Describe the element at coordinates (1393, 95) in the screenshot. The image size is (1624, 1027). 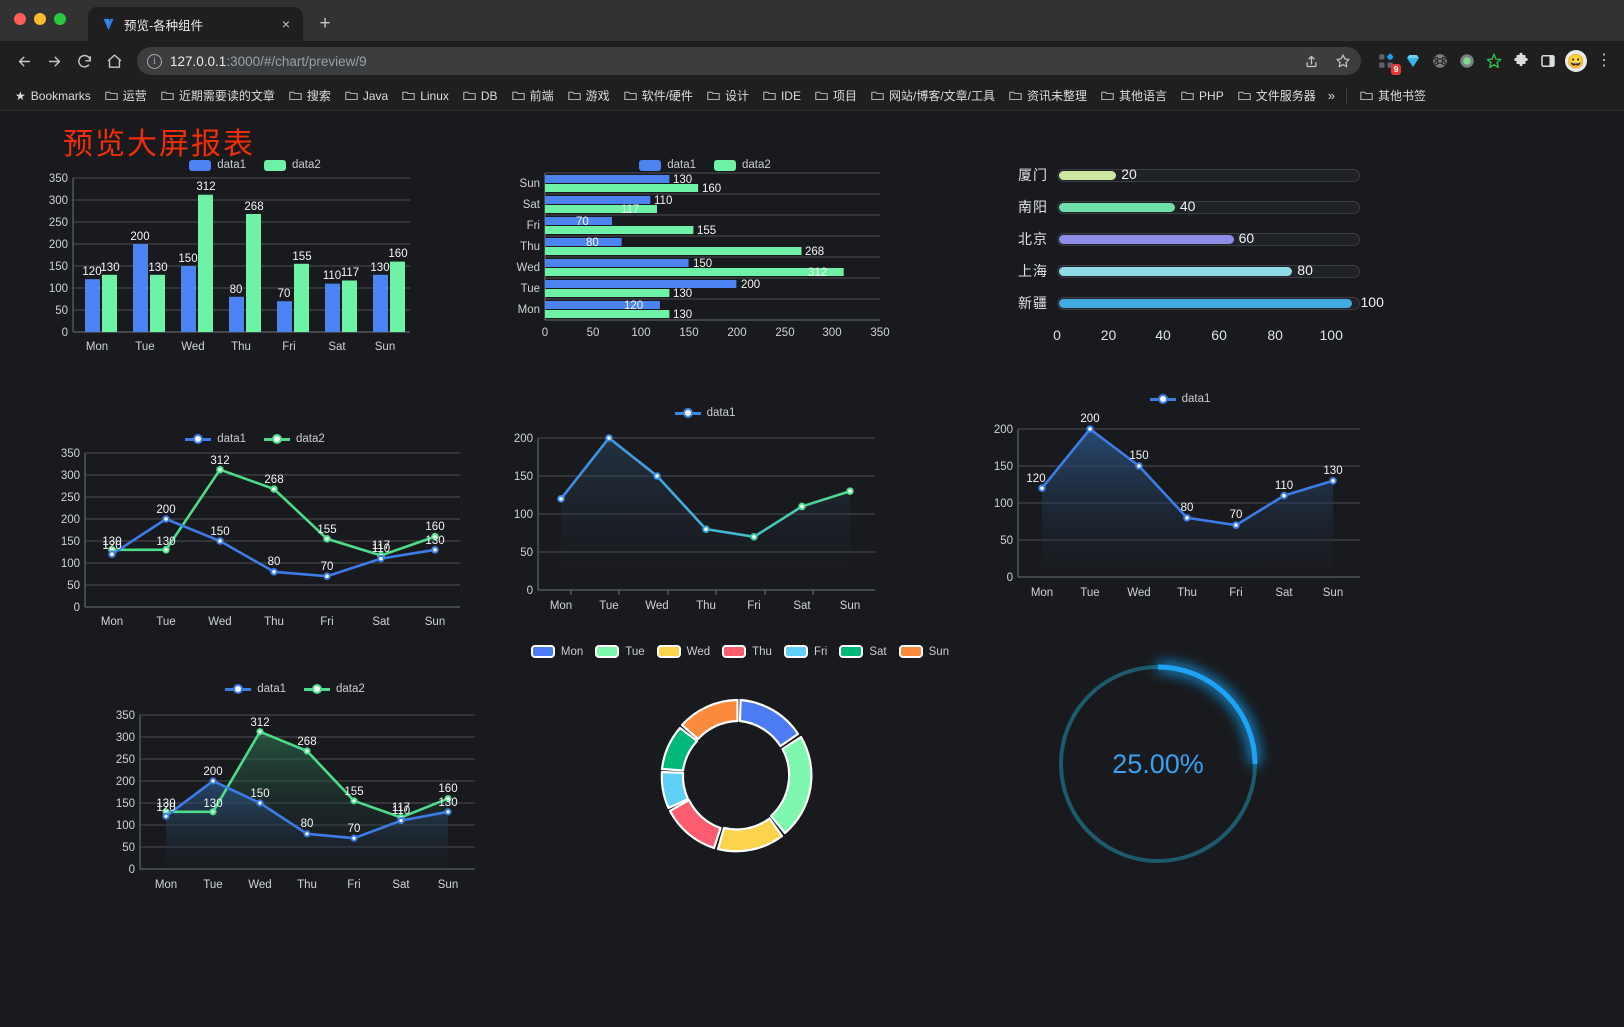
I see `other-bookmarks-folder: 其他书签` at that location.